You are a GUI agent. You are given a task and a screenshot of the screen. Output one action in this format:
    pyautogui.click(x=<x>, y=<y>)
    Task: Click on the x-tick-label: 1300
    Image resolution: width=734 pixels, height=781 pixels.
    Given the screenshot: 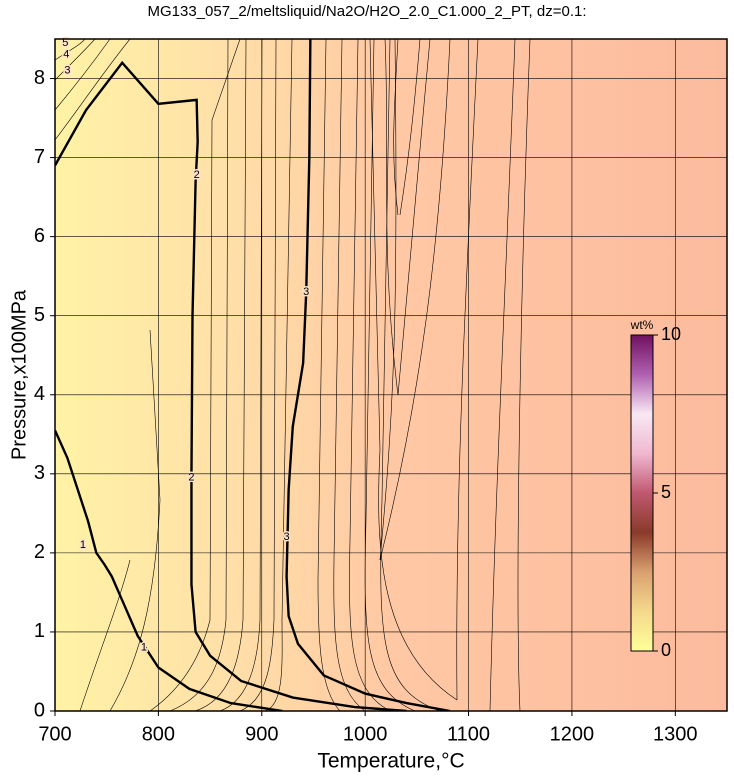 What is the action you would take?
    pyautogui.click(x=675, y=734)
    